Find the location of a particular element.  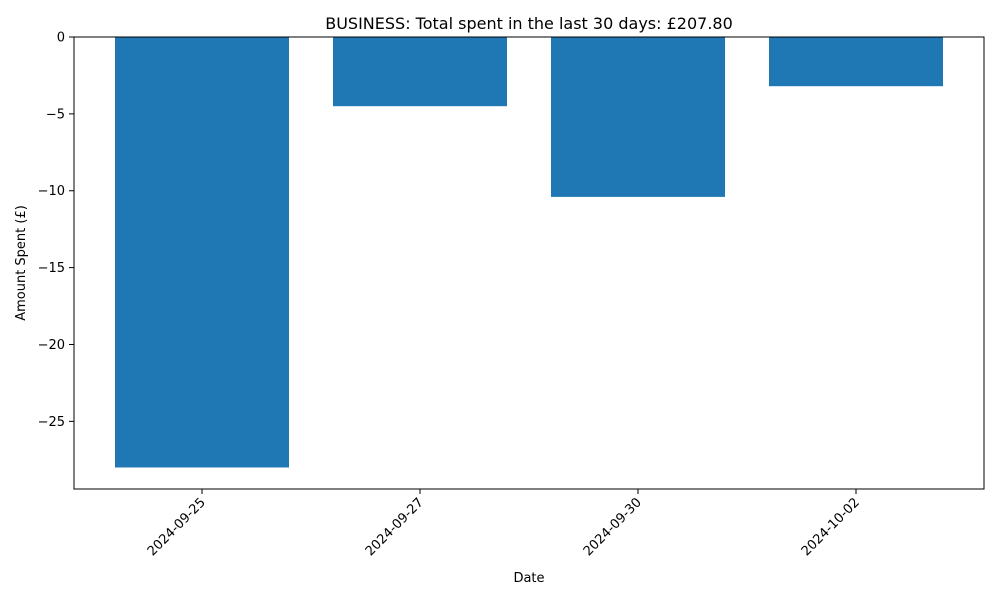

y-axis-label: Amount Spent (£) is located at coordinates (21, 263).